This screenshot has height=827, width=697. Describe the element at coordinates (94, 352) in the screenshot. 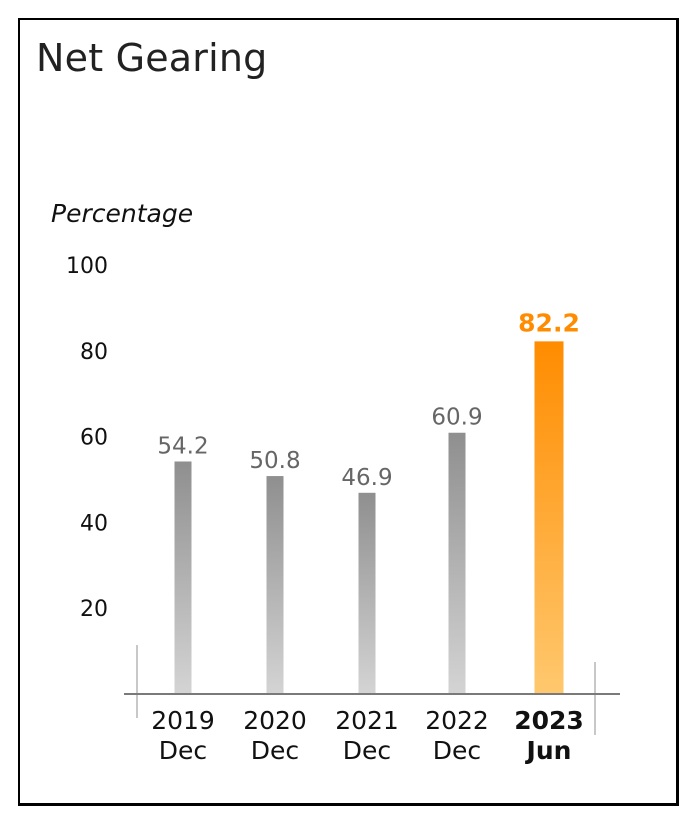

I see `y-tick-label: 80` at that location.